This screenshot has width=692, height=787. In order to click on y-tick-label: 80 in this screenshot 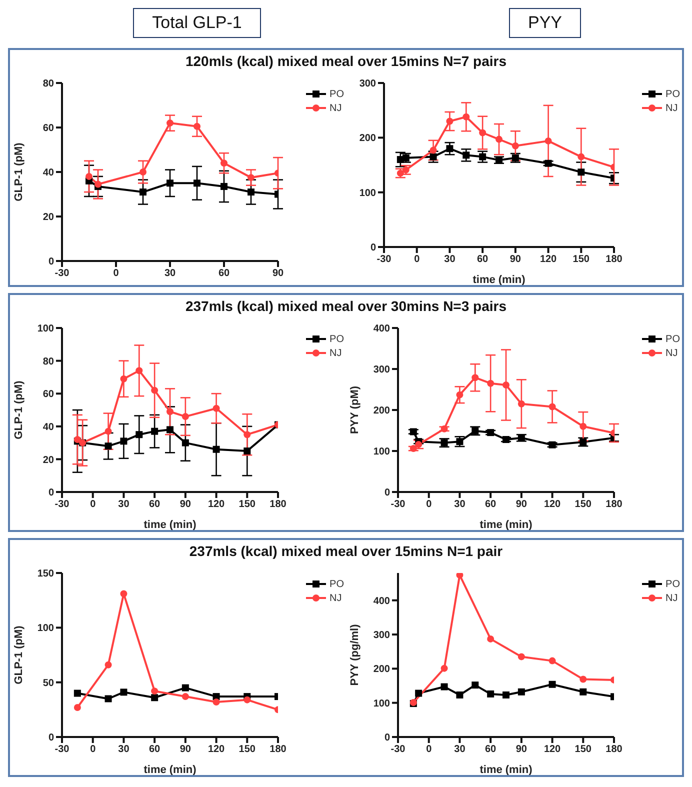, I will do `click(48, 362)`.